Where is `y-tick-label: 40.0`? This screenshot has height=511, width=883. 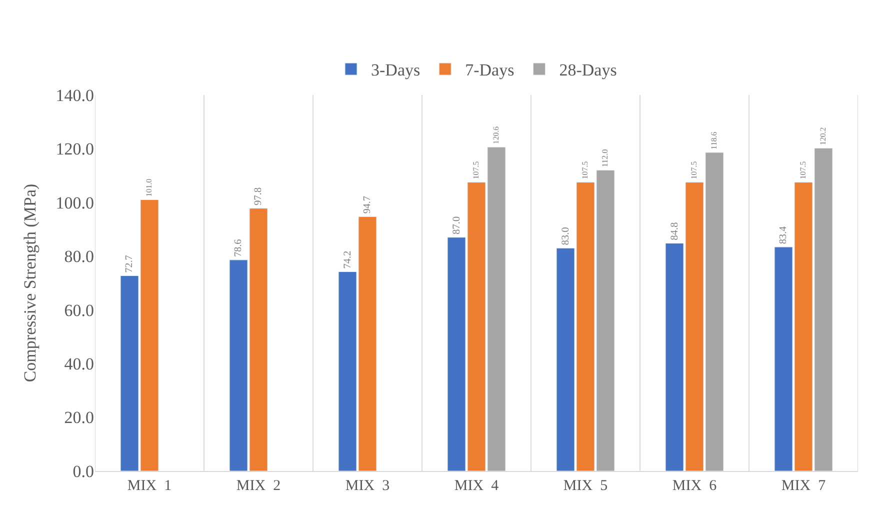 y-tick-label: 40.0 is located at coordinates (79, 364).